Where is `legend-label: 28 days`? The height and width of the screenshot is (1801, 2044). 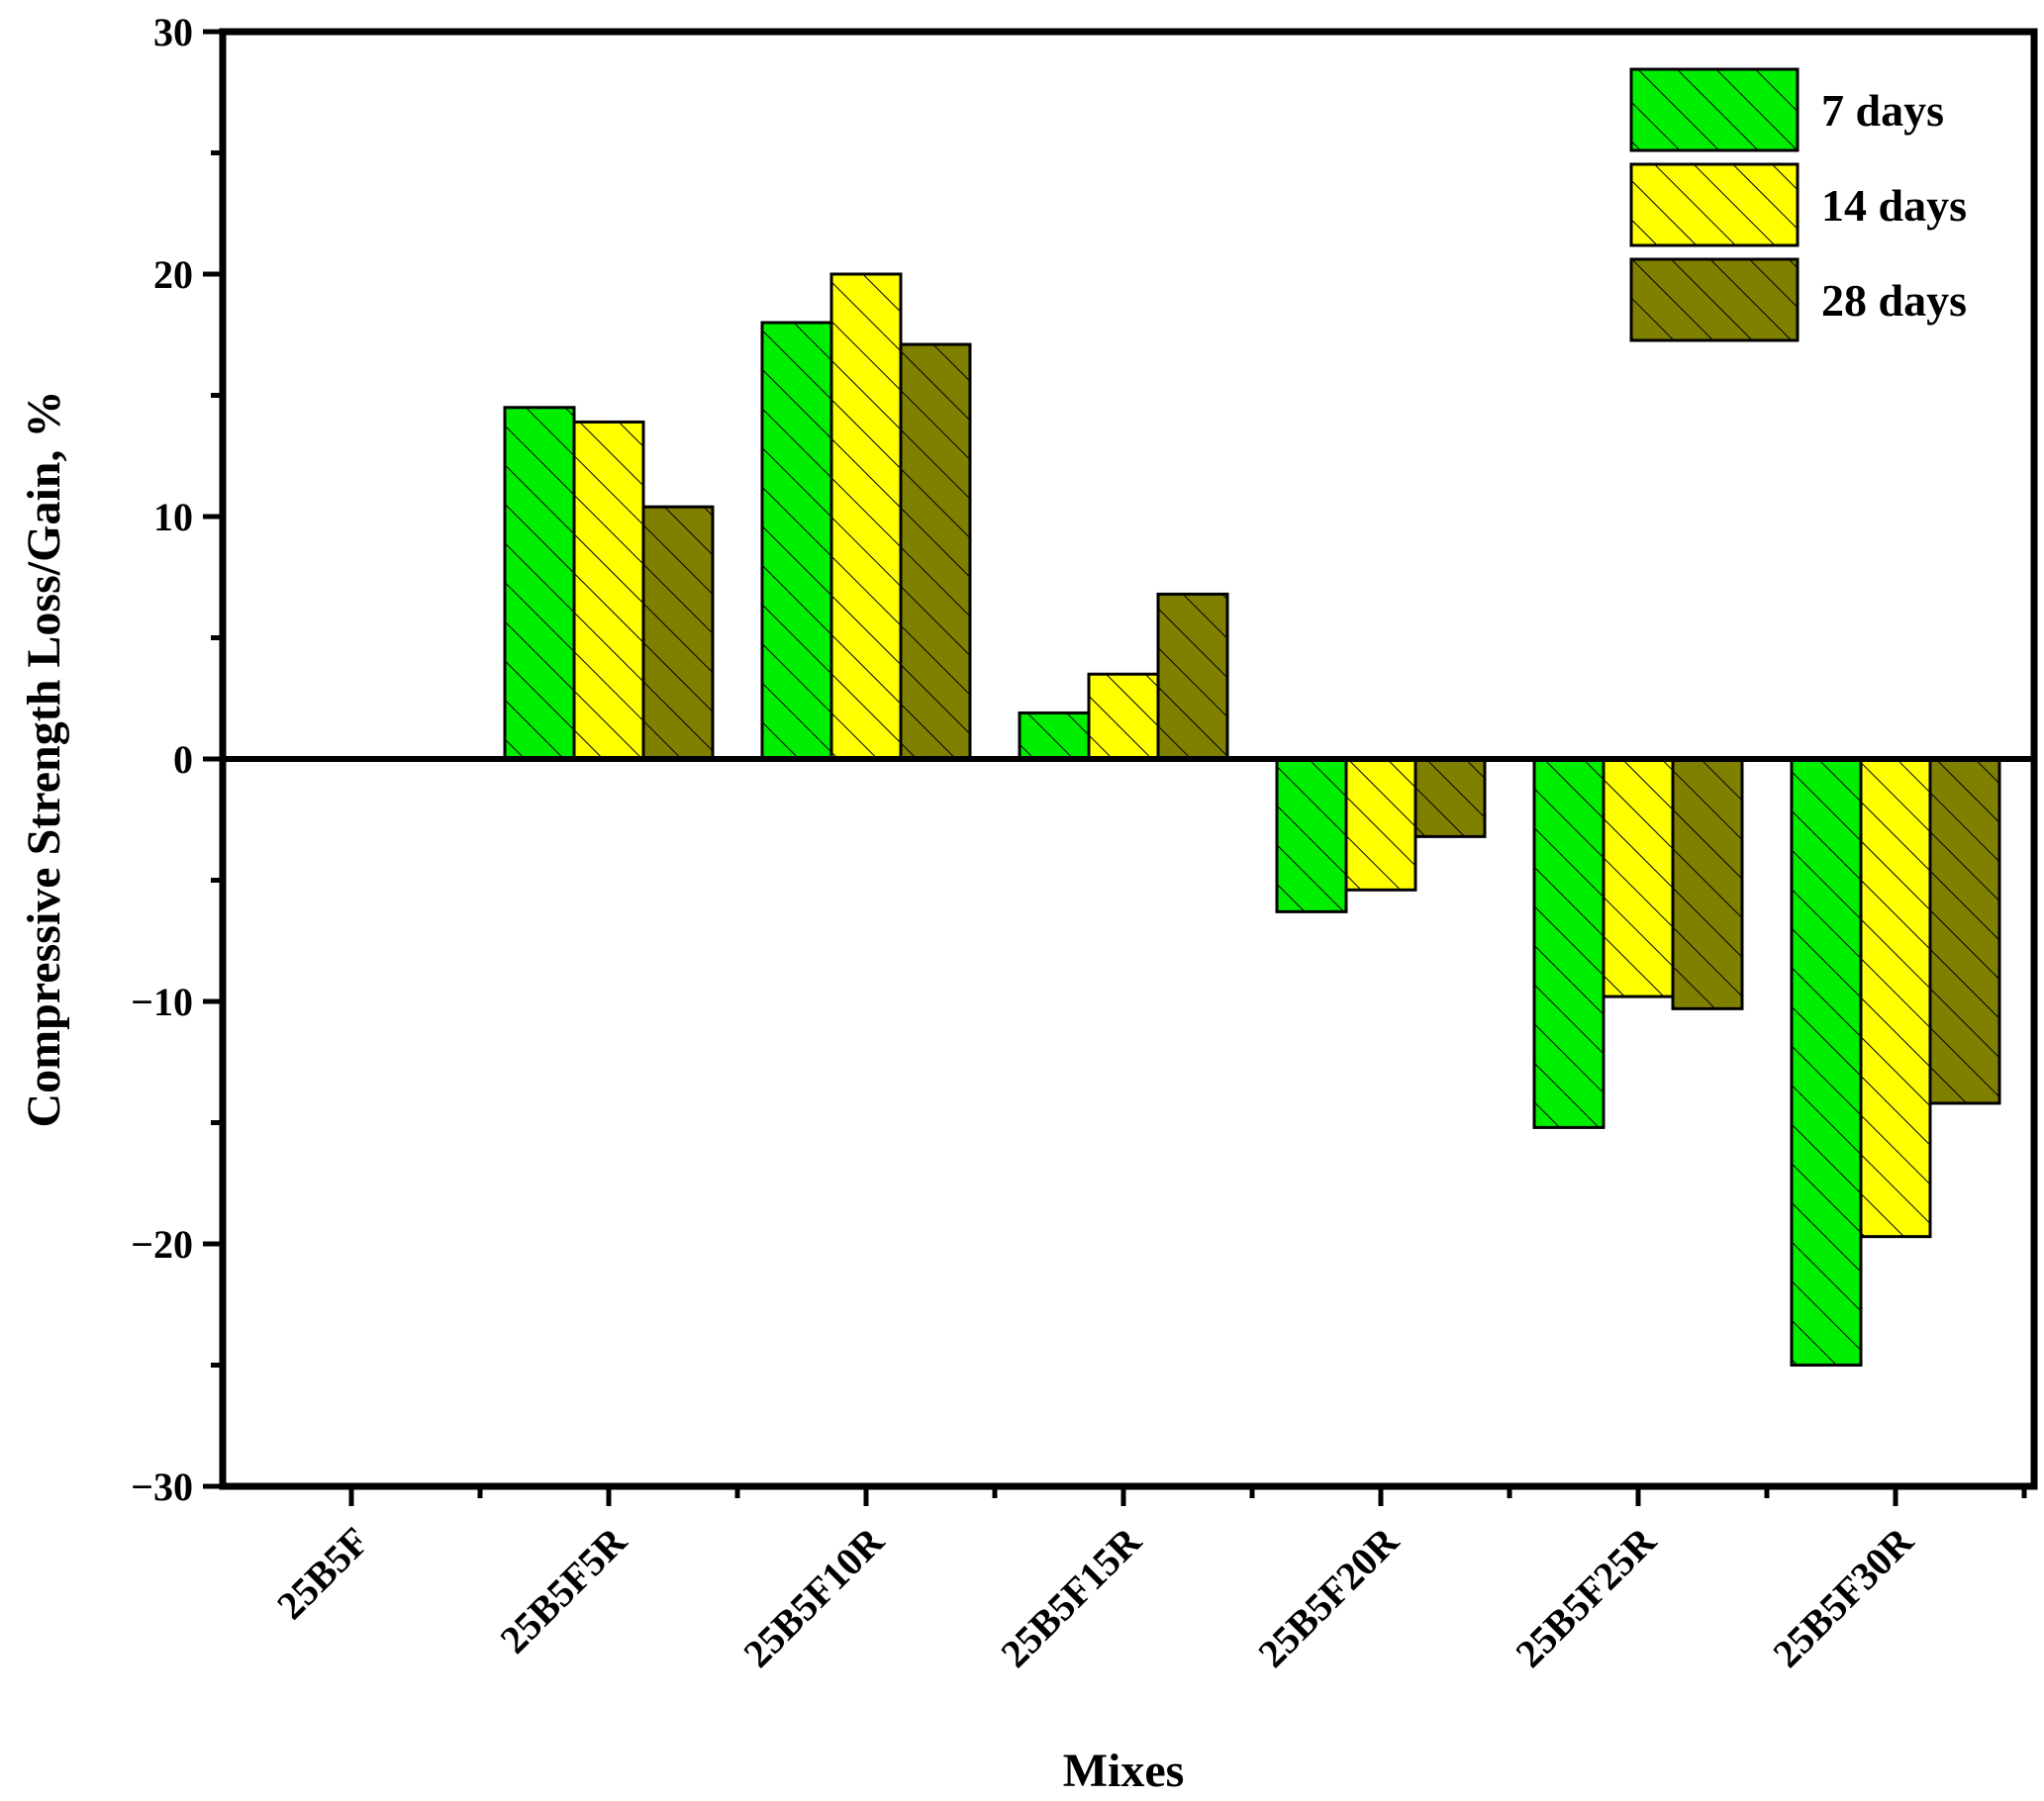 legend-label: 28 days is located at coordinates (1894, 300).